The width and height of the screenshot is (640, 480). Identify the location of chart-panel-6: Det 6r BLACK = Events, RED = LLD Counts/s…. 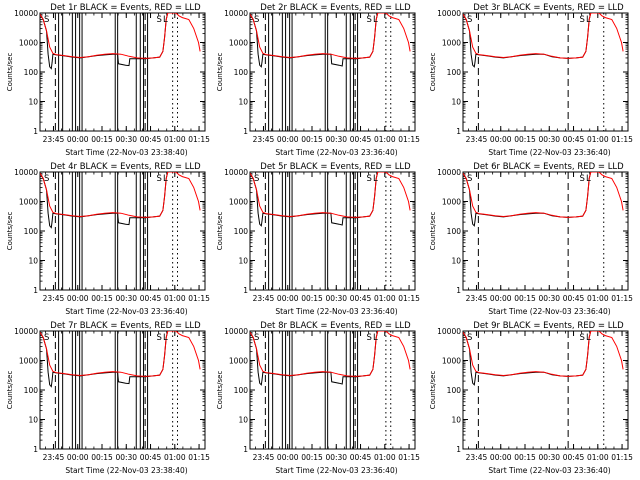
(531, 239).